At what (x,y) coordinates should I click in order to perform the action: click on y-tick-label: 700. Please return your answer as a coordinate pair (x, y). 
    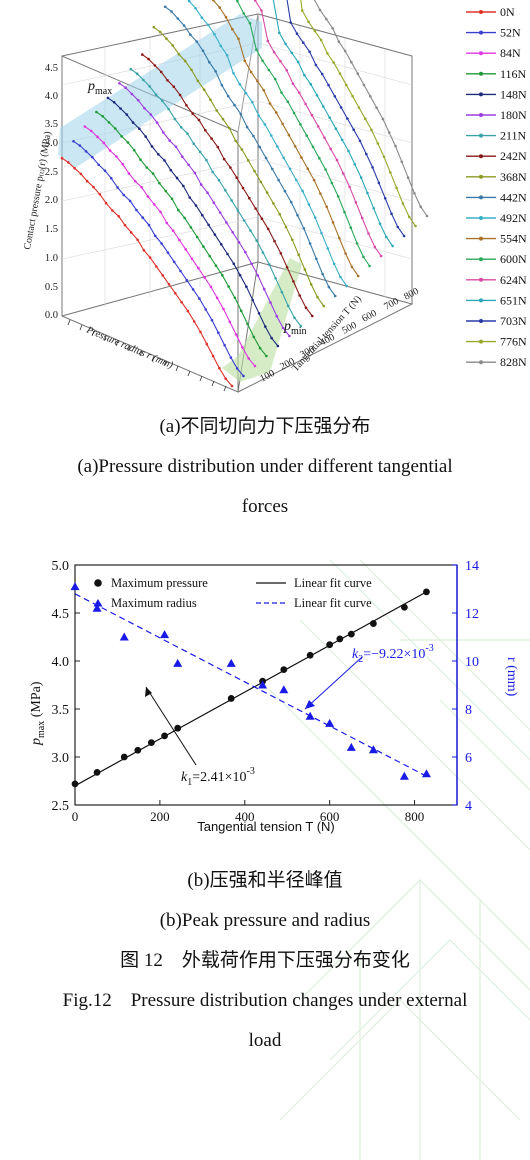
    Looking at the image, I should click on (391, 304).